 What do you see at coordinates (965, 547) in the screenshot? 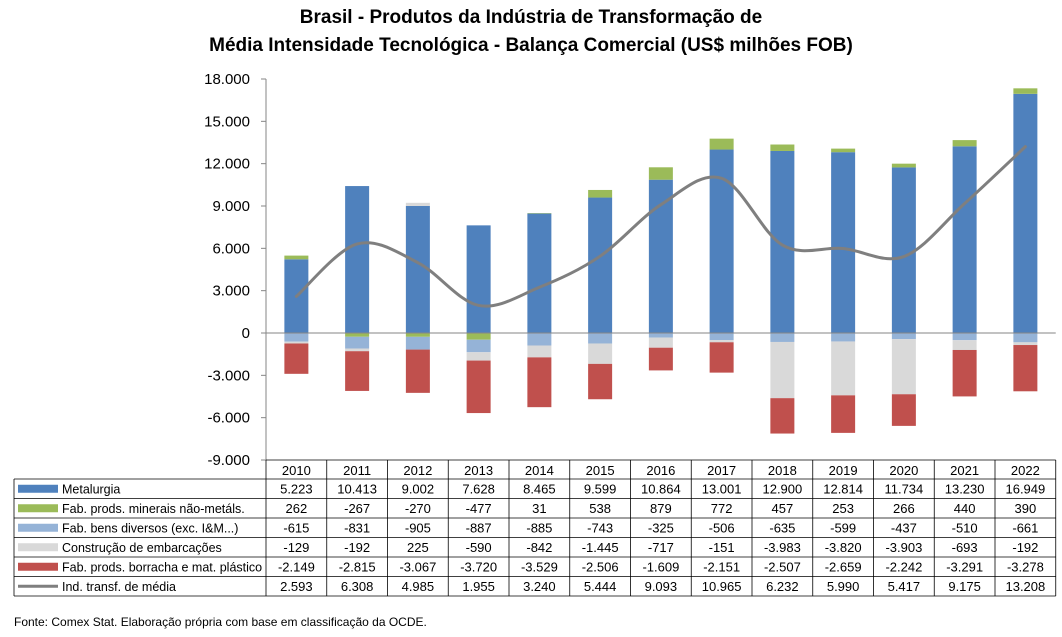
I see `table-cell-embarcacoes-2021: -693` at bounding box center [965, 547].